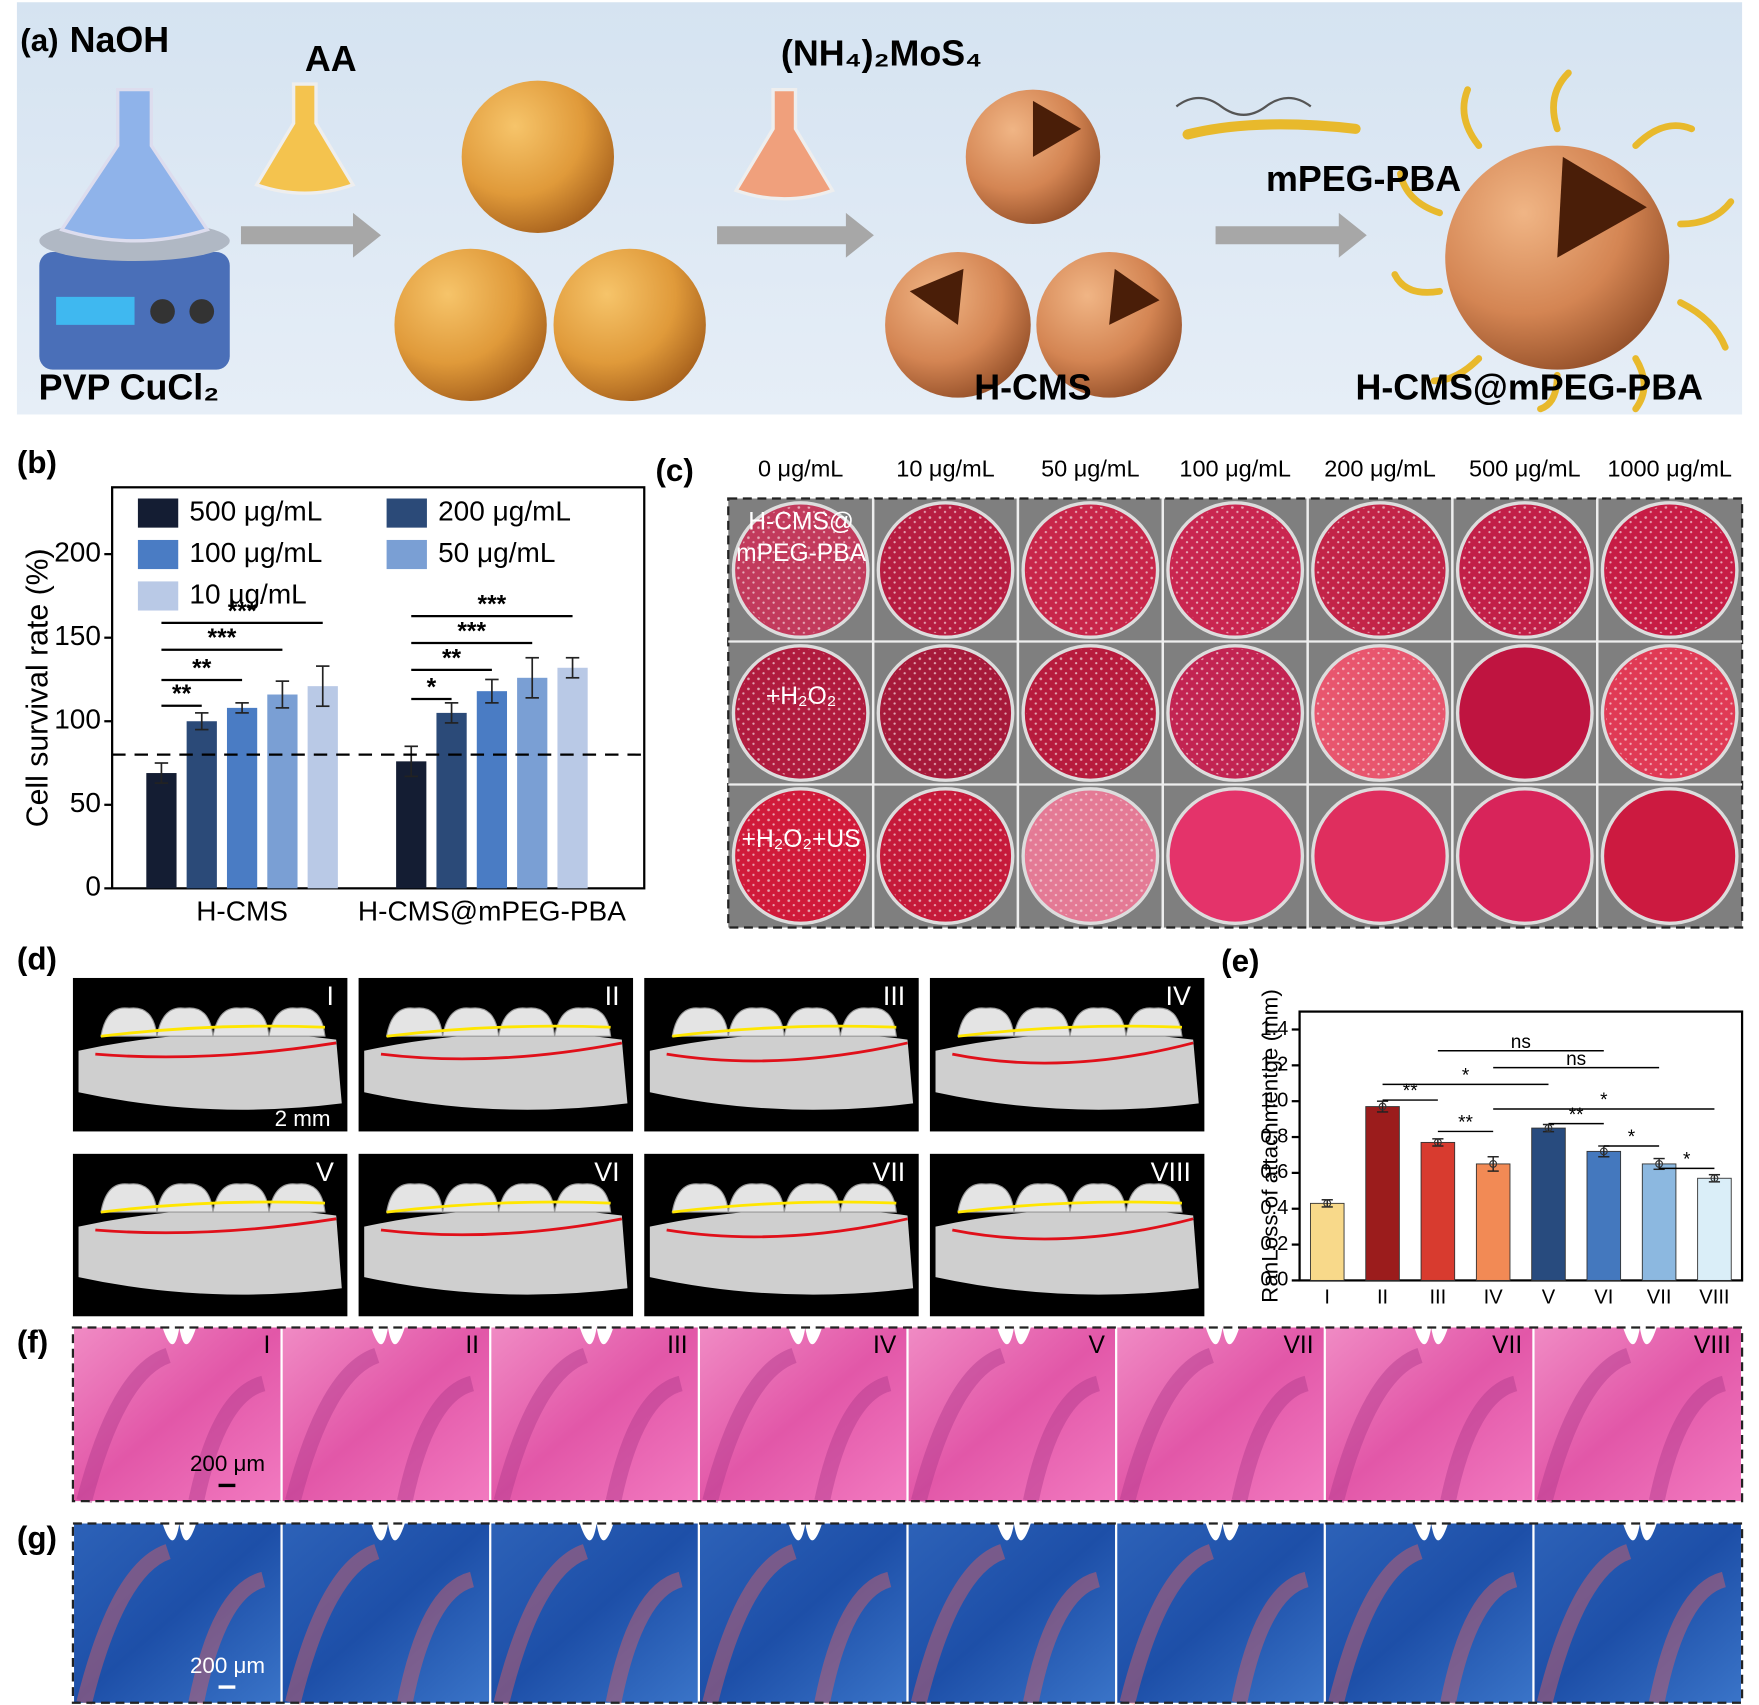 Image resolution: width=1759 pixels, height=1705 pixels. I want to click on x-tick-label: II, so click(1382, 1298).